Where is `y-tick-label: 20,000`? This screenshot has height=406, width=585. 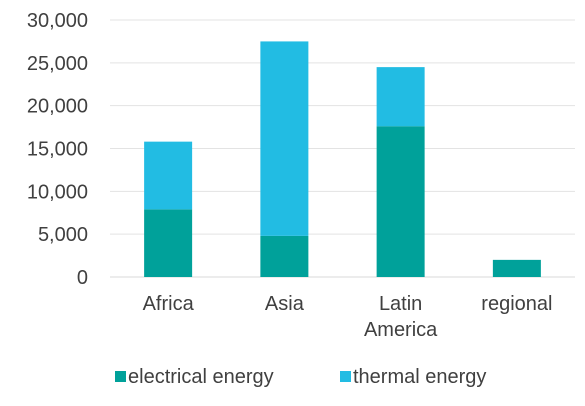 y-tick-label: 20,000 is located at coordinates (57, 107).